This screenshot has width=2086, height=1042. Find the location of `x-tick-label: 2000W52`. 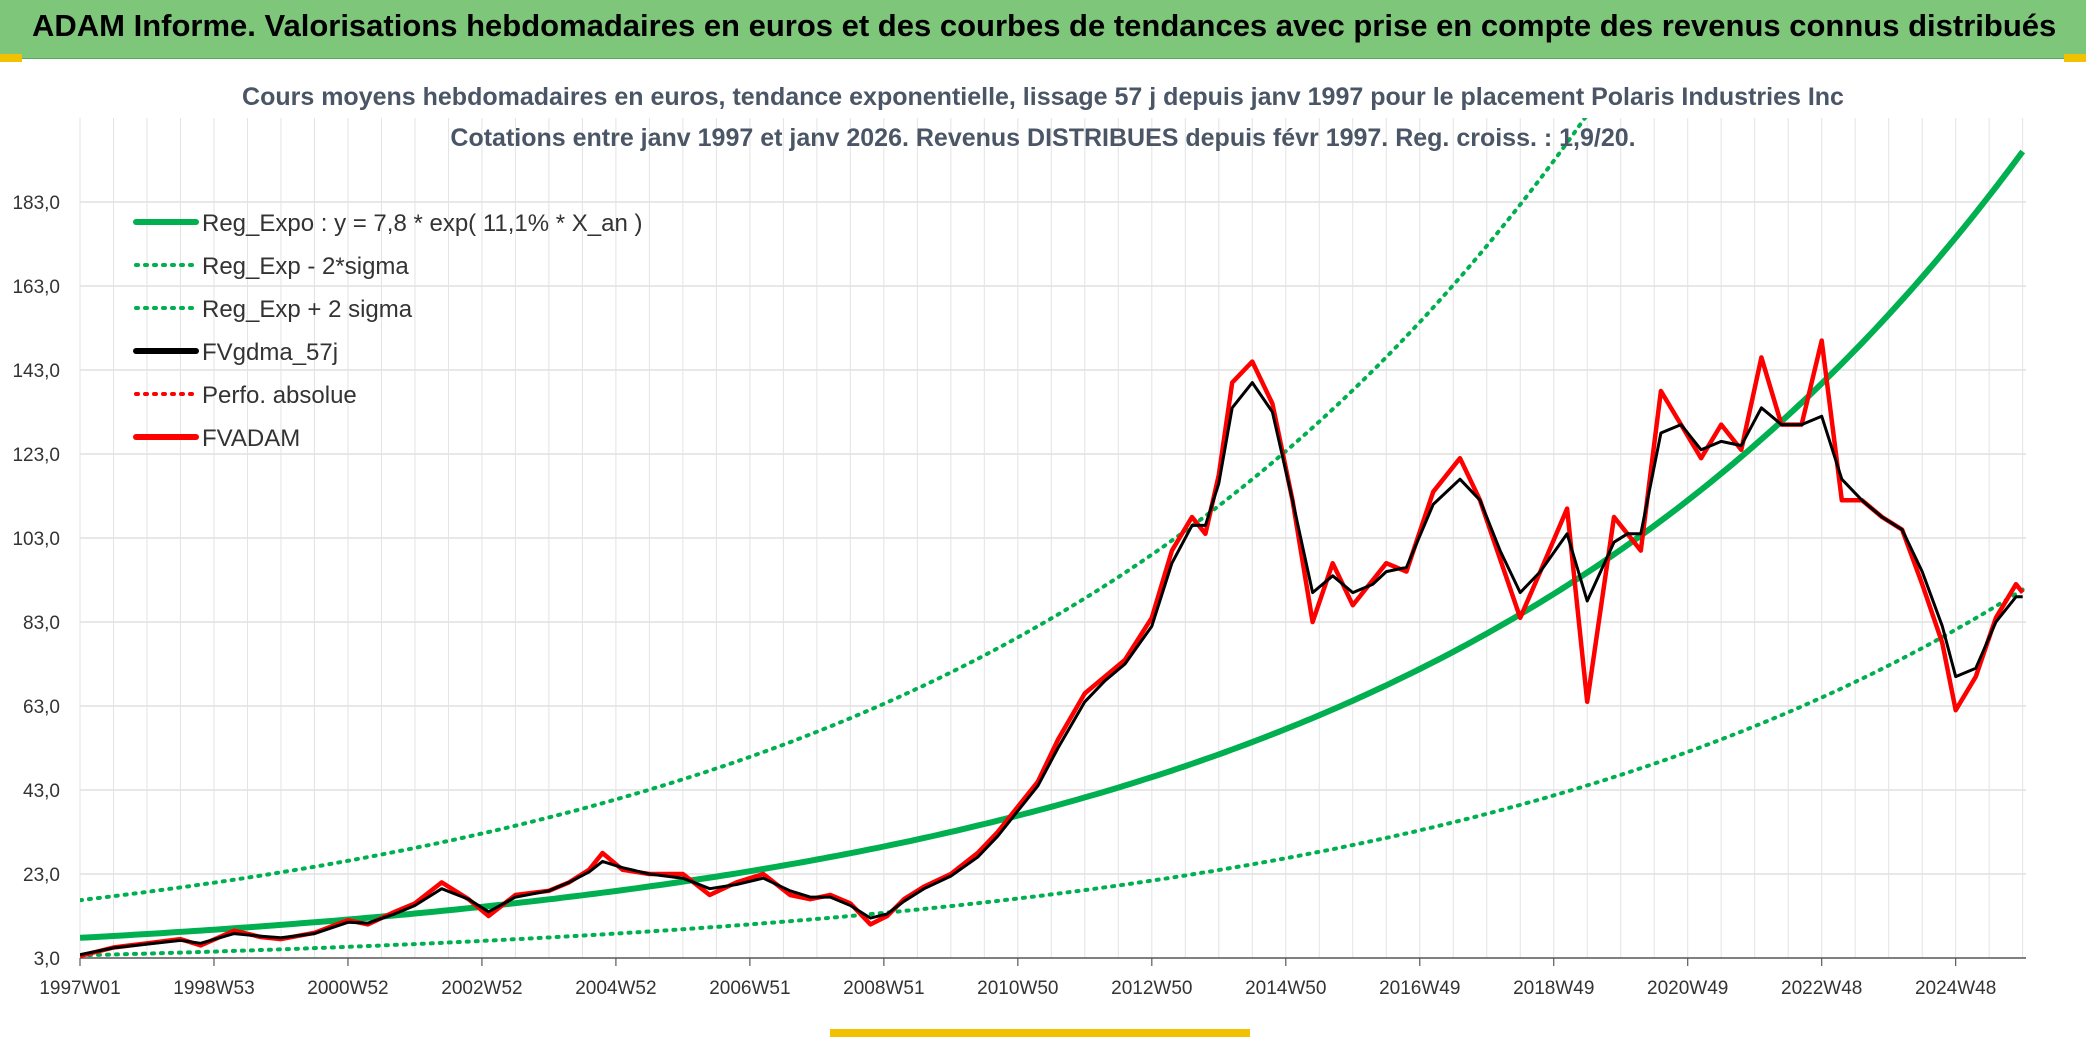

x-tick-label: 2000W52 is located at coordinates (347, 988).